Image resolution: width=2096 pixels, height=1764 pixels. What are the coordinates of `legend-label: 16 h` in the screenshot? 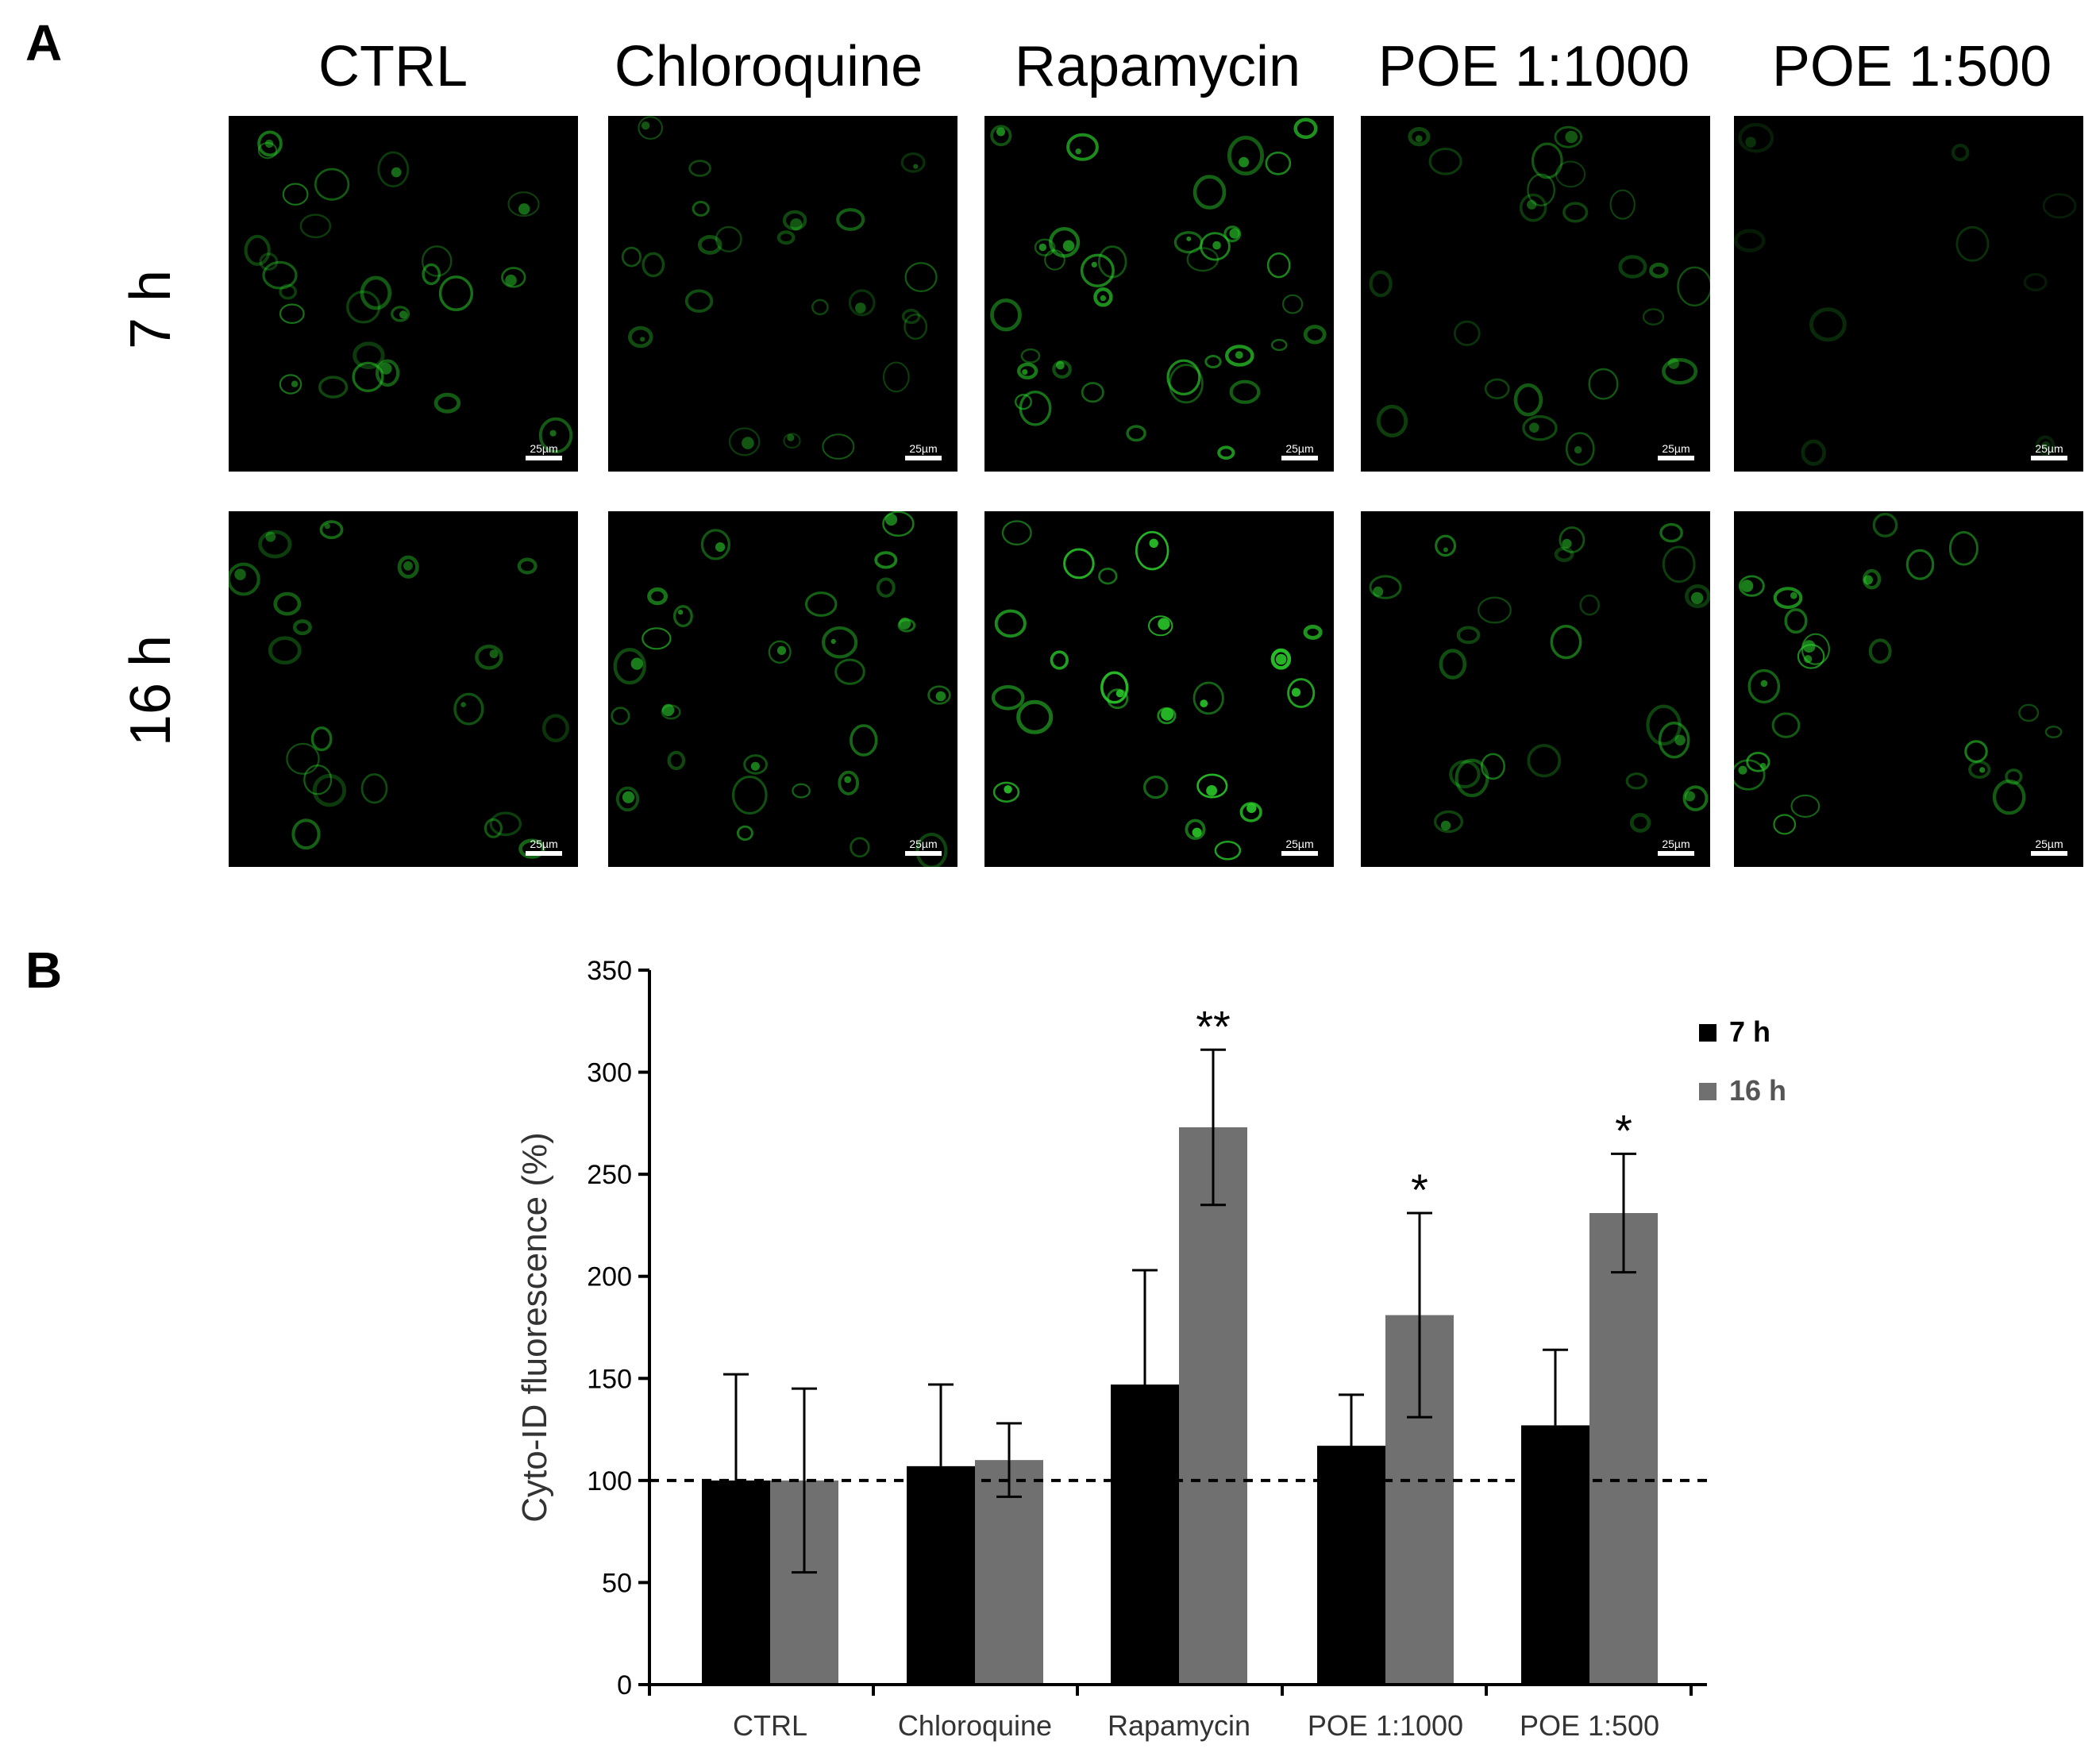 It's located at (1757, 1090).